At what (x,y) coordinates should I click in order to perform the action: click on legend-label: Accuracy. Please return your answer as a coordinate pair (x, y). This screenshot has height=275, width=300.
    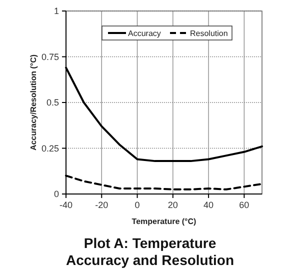
    Looking at the image, I should click on (144, 33).